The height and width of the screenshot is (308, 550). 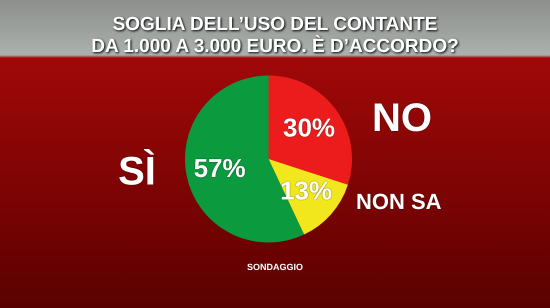 What do you see at coordinates (306, 190) in the screenshot?
I see `data-label: 13%` at bounding box center [306, 190].